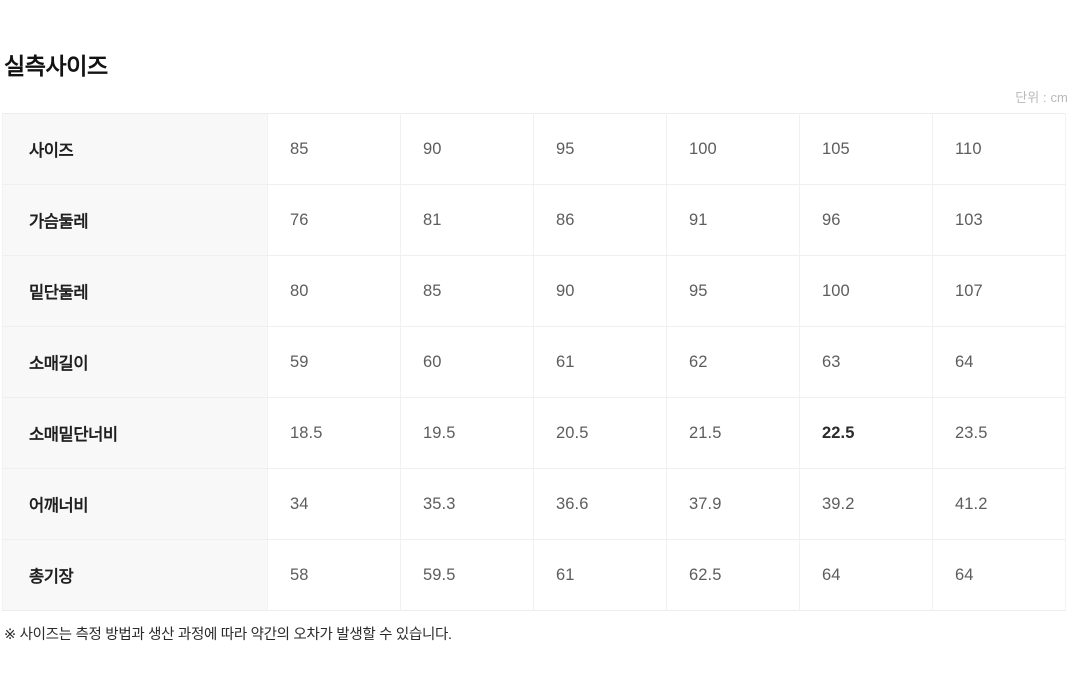 This screenshot has width=1072, height=691. I want to click on table-cell: 60, so click(467, 362).